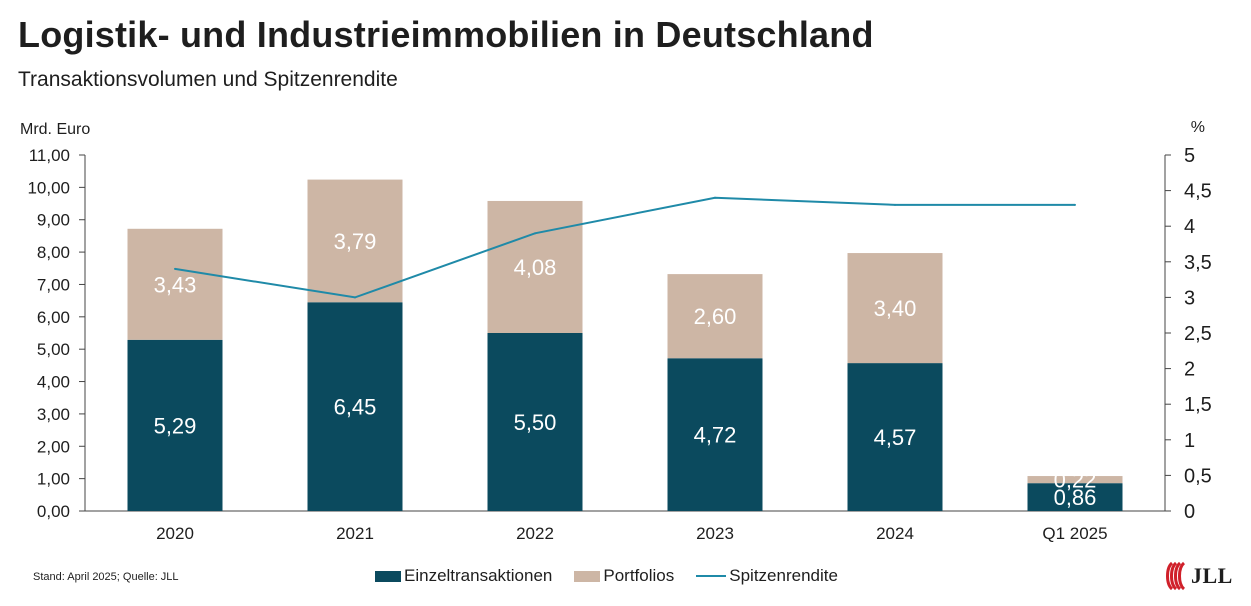 The image size is (1251, 606). I want to click on legend-item-portfolios: Portfolios, so click(624, 576).